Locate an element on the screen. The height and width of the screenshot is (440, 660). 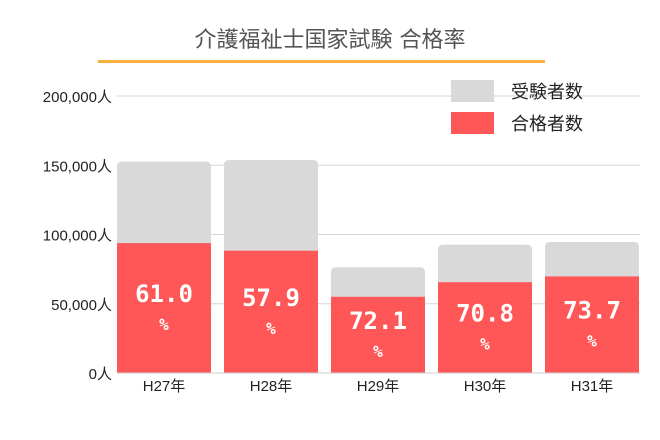
x-tick-label: H29年 is located at coordinates (378, 386).